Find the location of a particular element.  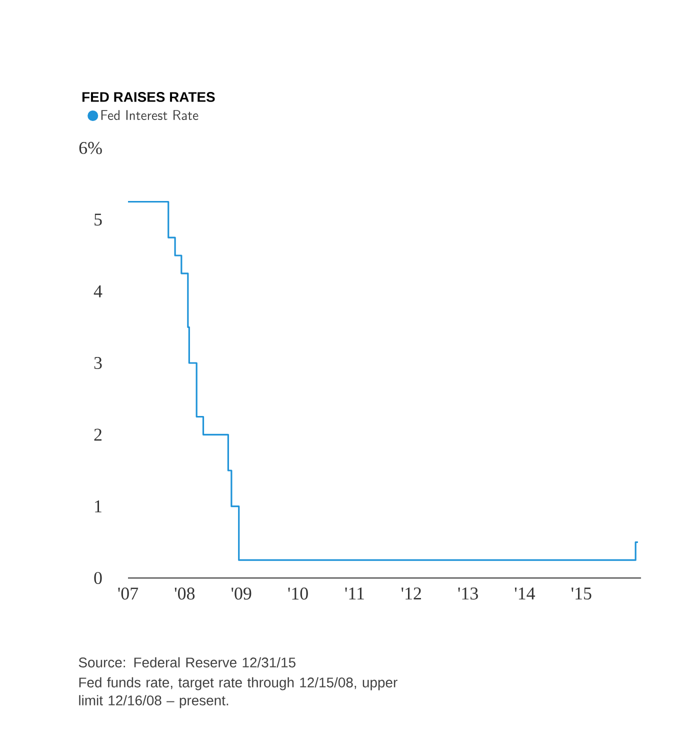

chart-title: FED RAISES RATES is located at coordinates (148, 97).